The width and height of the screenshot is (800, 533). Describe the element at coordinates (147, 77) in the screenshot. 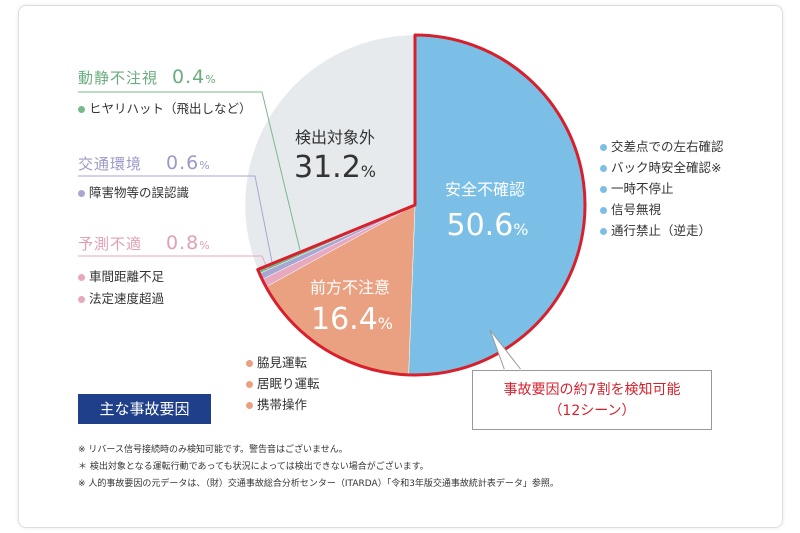

I see `label-dousei: 動静不注視 0.4%` at that location.